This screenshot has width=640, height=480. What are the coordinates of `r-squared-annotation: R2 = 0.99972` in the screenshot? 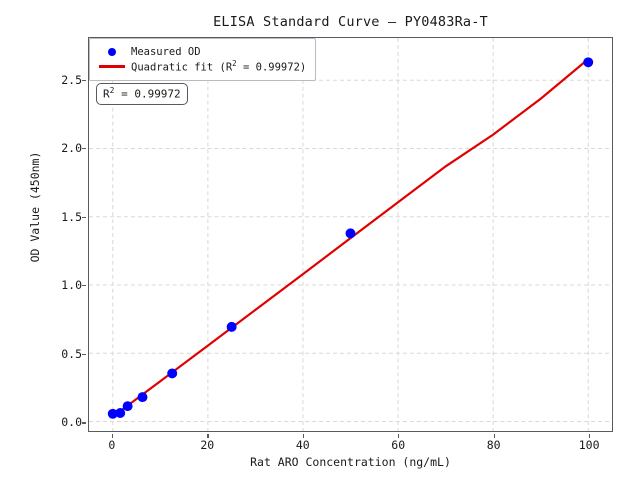 It's located at (142, 94).